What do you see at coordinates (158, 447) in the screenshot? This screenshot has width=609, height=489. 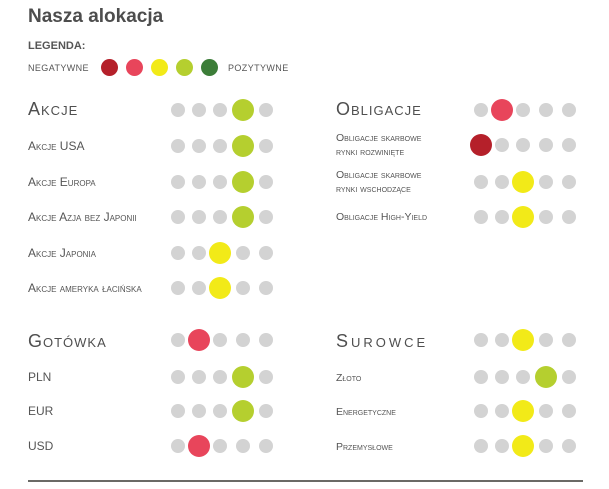 I see `gotowka-row-usd: USD` at bounding box center [158, 447].